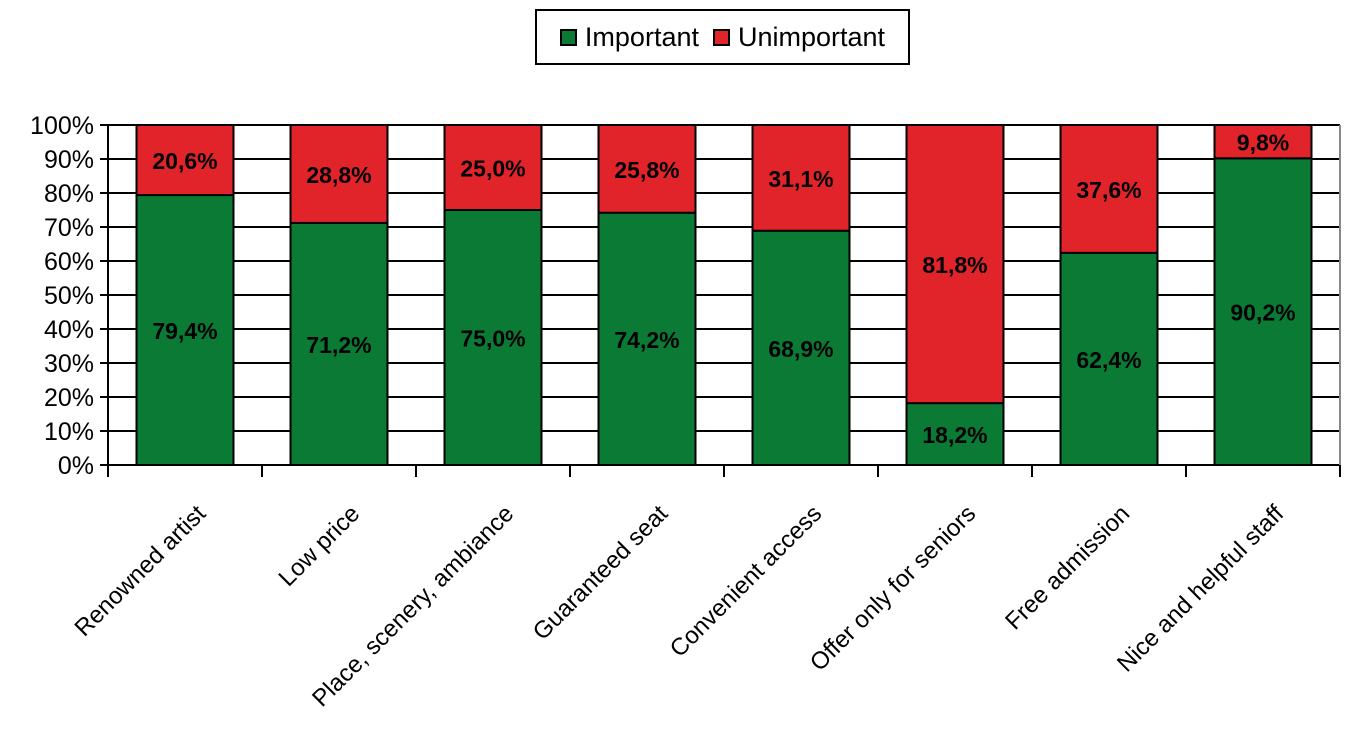 This screenshot has height=736, width=1349. I want to click on y-tick-label: 60%, so click(69, 262).